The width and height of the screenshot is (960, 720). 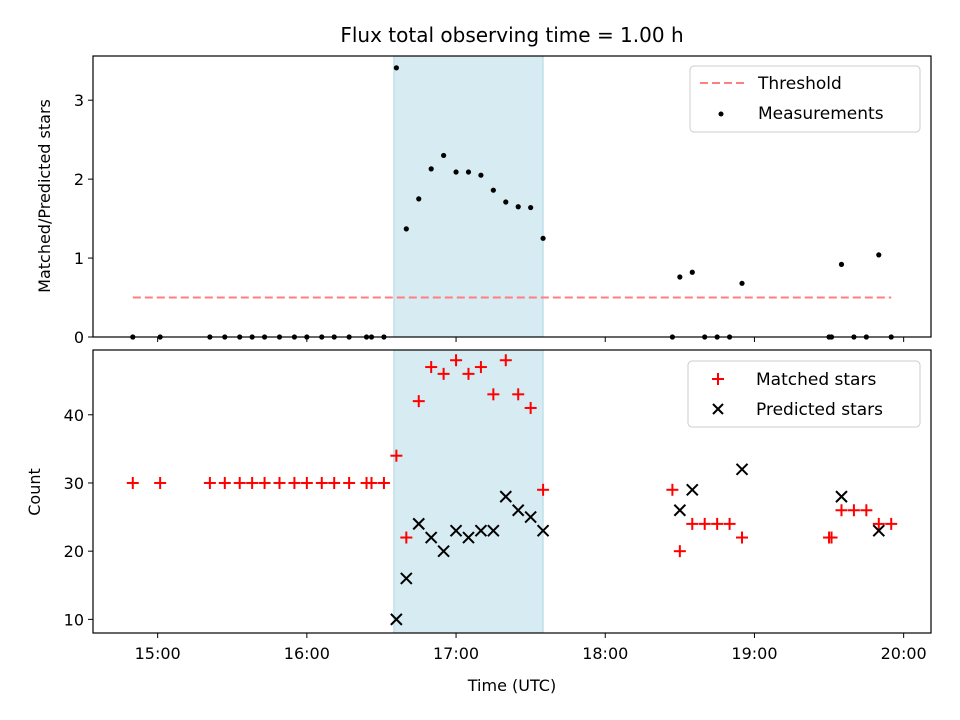 I want to click on legend-matched-label: Matched stars, so click(x=816, y=380).